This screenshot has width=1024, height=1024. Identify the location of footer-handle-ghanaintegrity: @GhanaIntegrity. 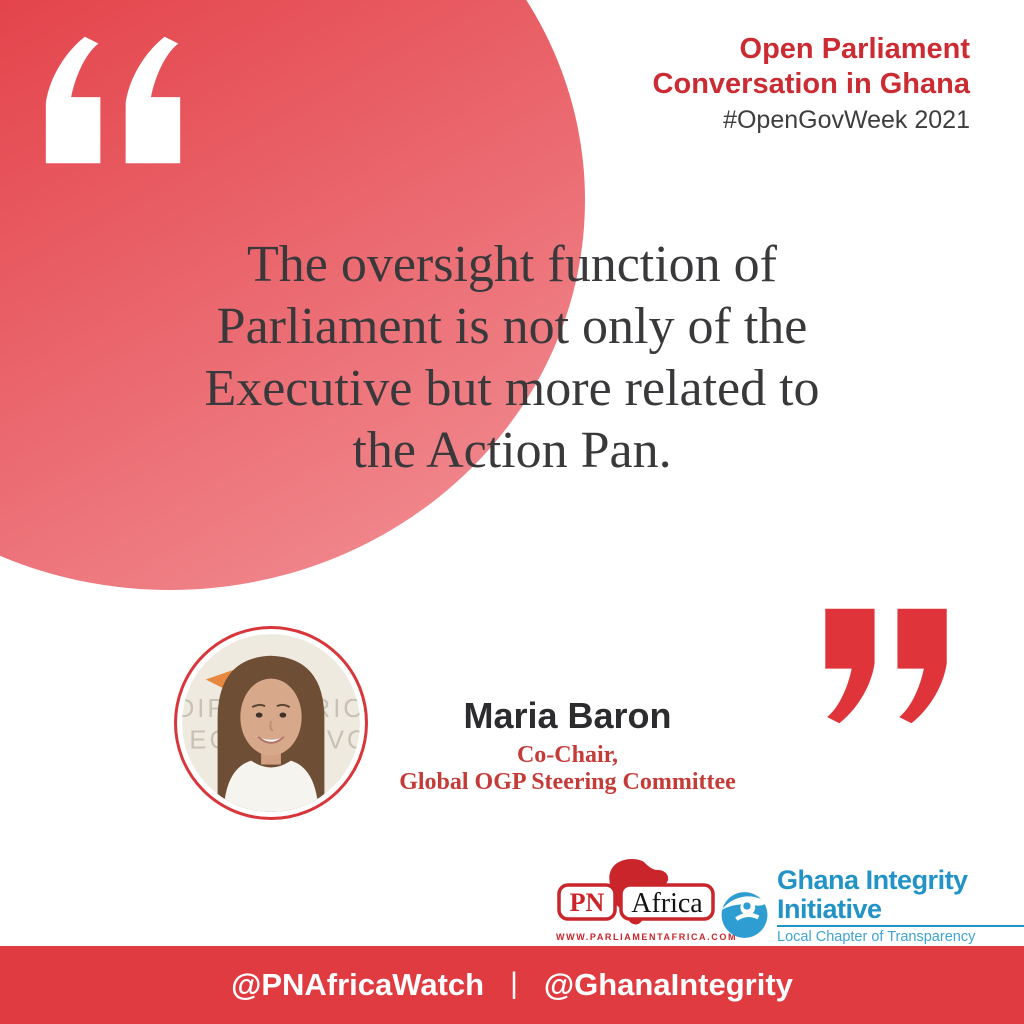
(668, 984).